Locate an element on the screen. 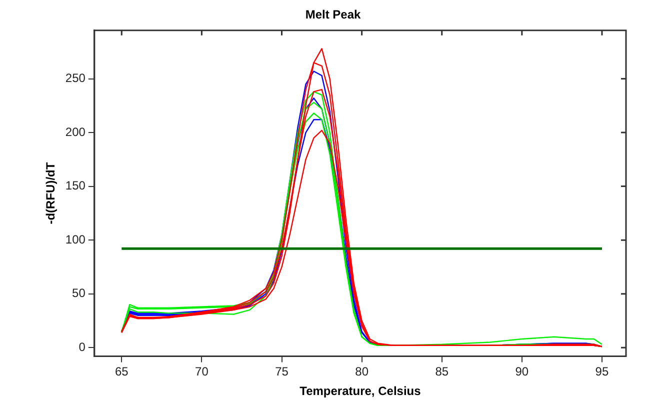 The width and height of the screenshot is (656, 403). y-tick-label: 200 is located at coordinates (75, 131).